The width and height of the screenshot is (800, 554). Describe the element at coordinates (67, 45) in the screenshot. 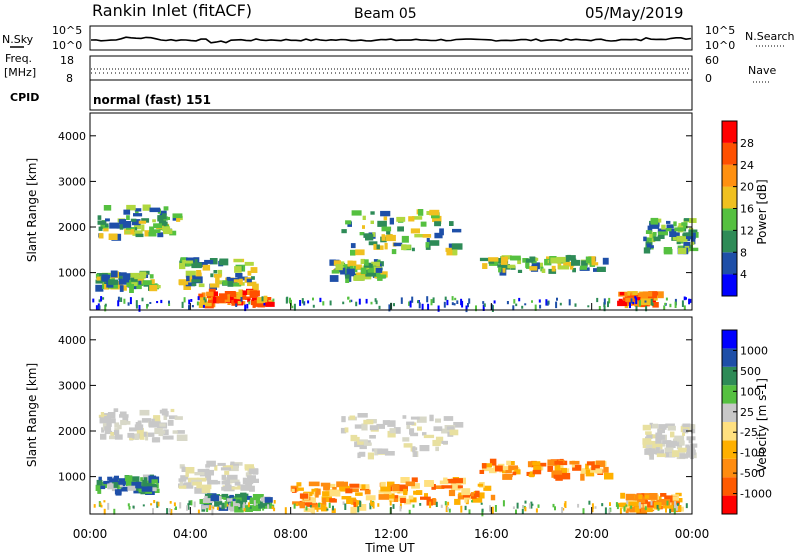

I see `noise-left-tick-low: 10^0` at that location.